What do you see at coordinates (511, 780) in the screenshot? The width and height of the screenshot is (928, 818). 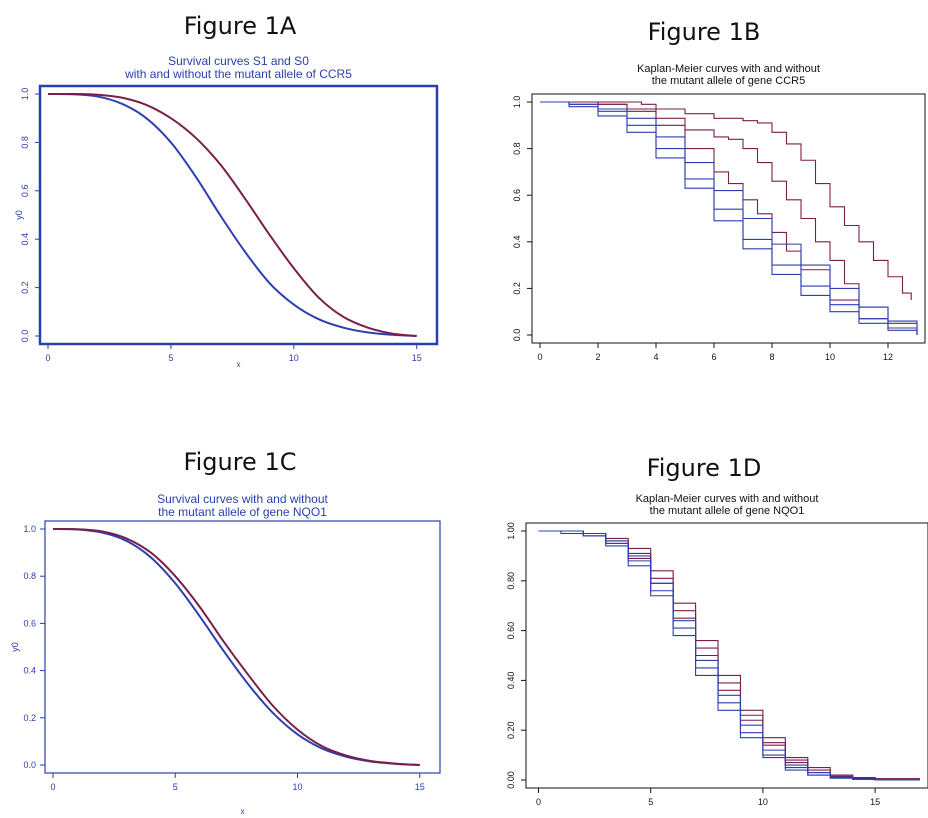 I see `y-tick-label: 0.00` at bounding box center [511, 780].